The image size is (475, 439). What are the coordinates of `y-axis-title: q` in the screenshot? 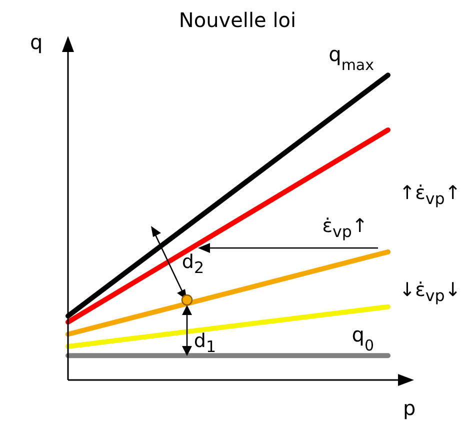 It's located at (36, 42).